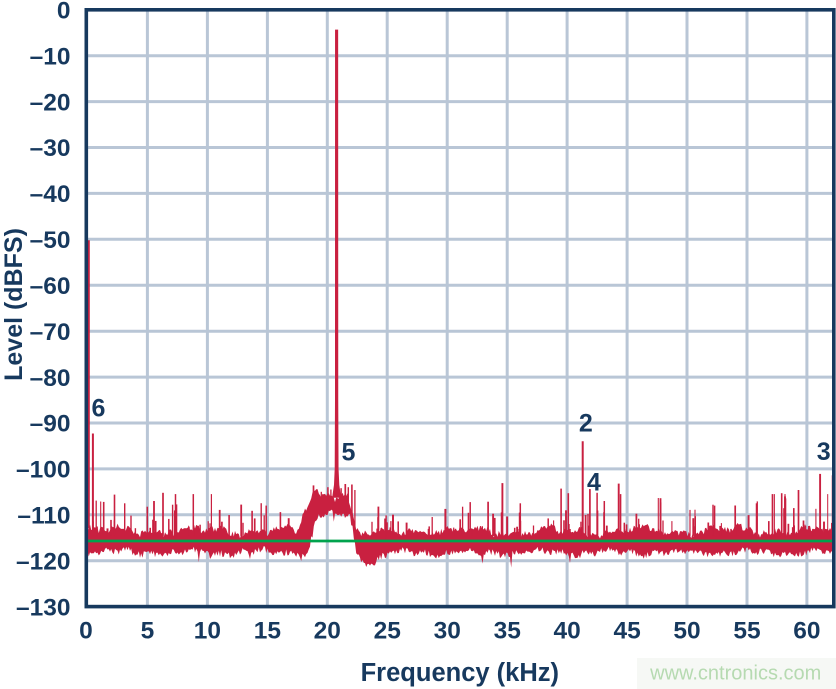  I want to click on svg-text: –100, so click(43, 470).